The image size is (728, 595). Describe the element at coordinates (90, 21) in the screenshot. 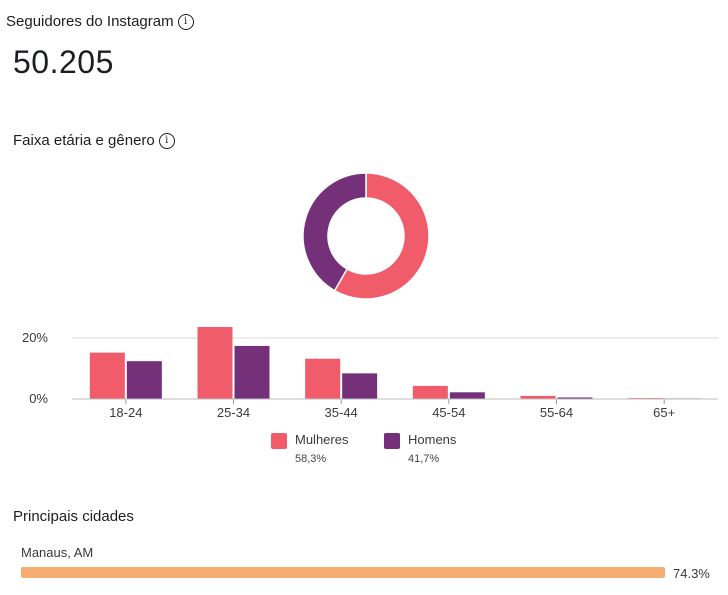

I see `followers-title: Seguidores do Instagram` at that location.